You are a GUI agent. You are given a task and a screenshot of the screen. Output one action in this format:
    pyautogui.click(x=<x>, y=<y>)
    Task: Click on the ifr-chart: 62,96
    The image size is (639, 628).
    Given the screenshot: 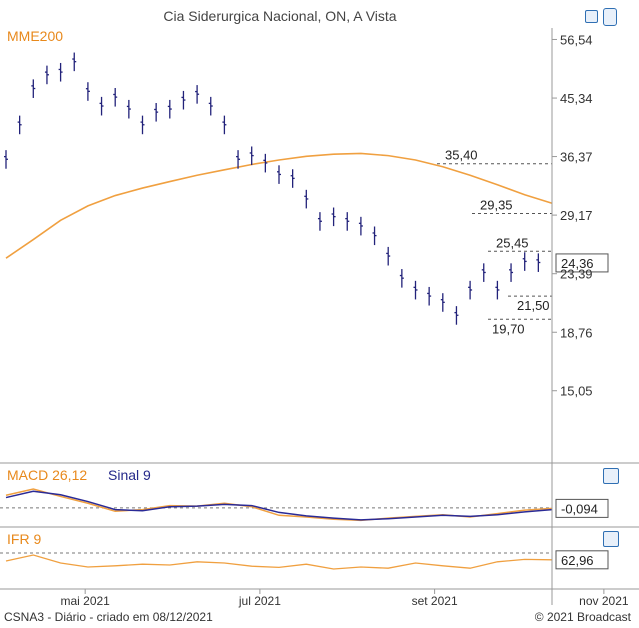 What is the action you would take?
    pyautogui.click(x=304, y=560)
    